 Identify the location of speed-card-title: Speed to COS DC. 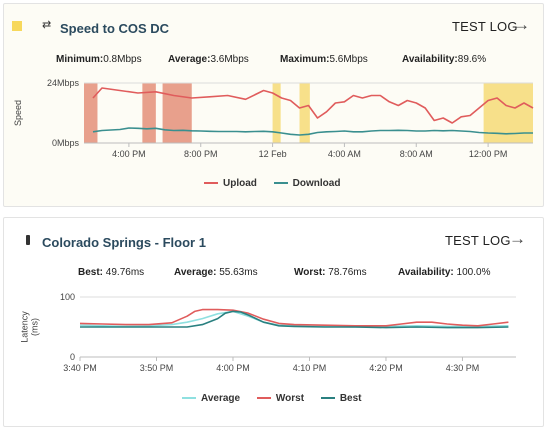
(115, 28).